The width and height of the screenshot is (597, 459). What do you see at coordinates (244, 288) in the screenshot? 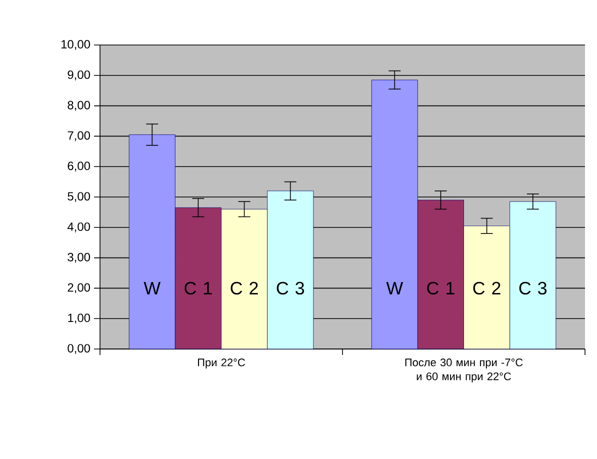
I see `series-label: C 2` at bounding box center [244, 288].